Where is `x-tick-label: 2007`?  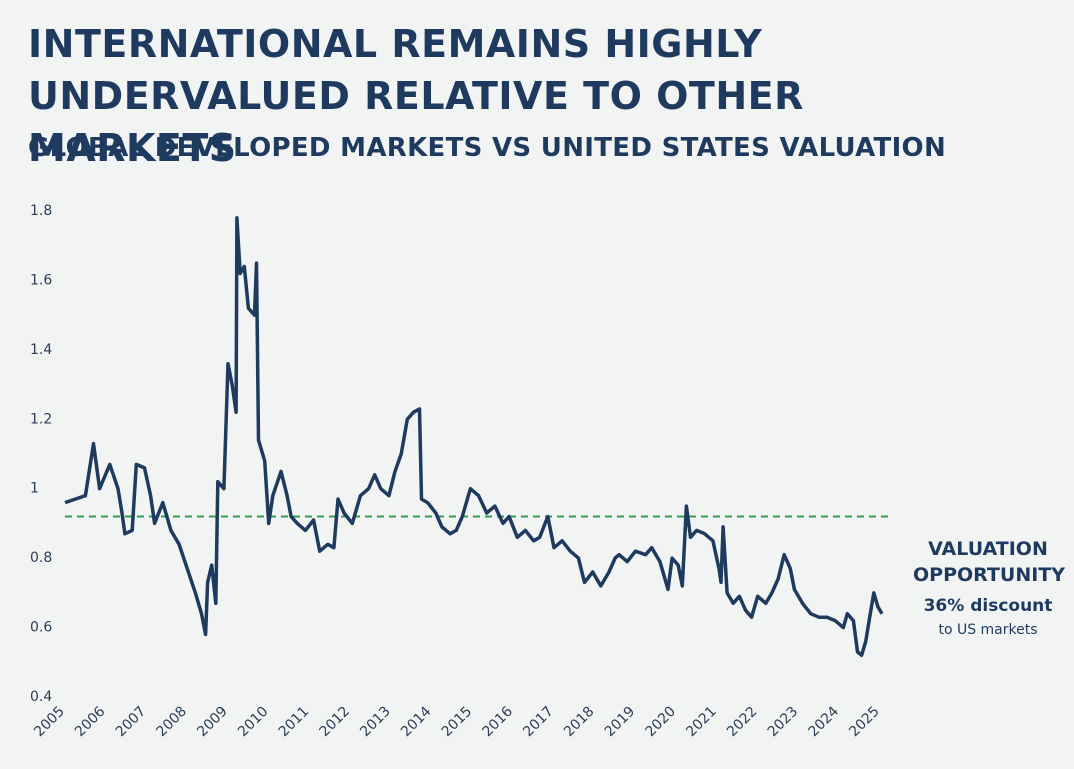 x-tick-label: 2007 is located at coordinates (131, 722).